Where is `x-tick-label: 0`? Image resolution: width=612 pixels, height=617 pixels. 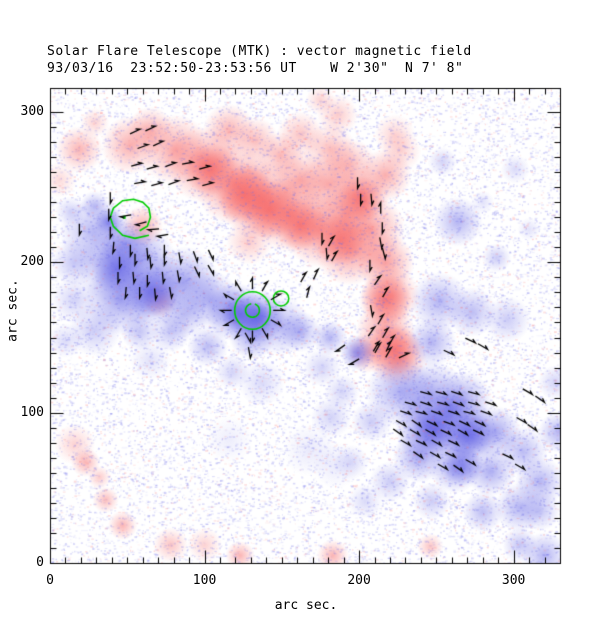
x-tick-label: 0 is located at coordinates (50, 580).